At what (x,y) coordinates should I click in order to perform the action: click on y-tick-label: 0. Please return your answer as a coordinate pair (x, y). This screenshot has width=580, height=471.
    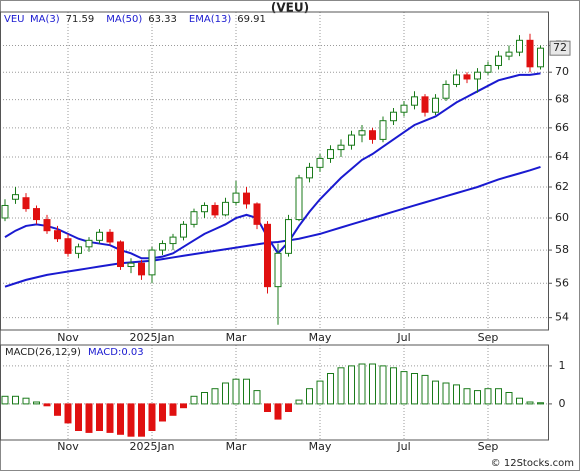
    Looking at the image, I should click on (562, 403).